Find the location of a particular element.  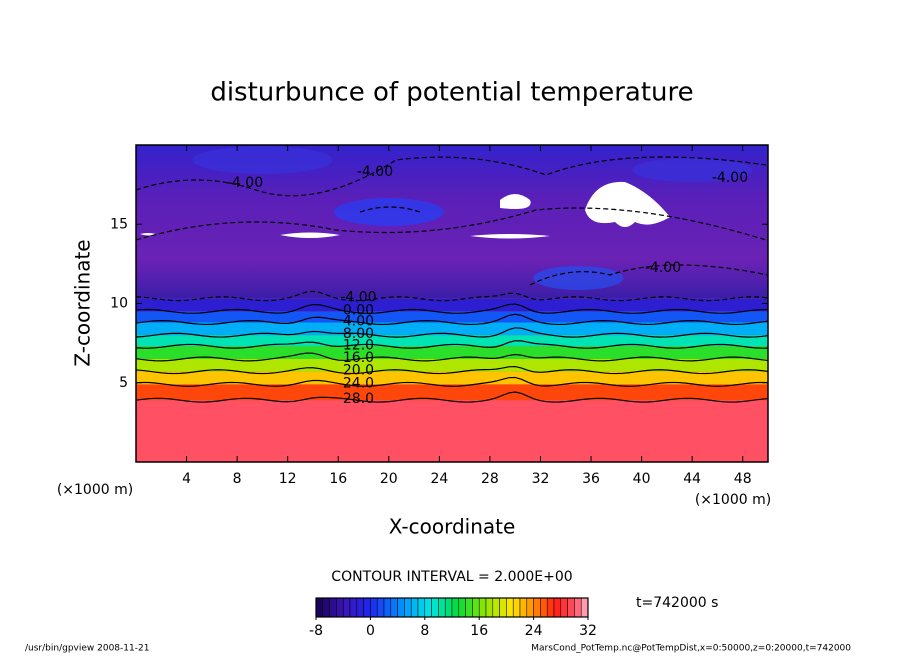

x-tick-label: 16 is located at coordinates (338, 479).